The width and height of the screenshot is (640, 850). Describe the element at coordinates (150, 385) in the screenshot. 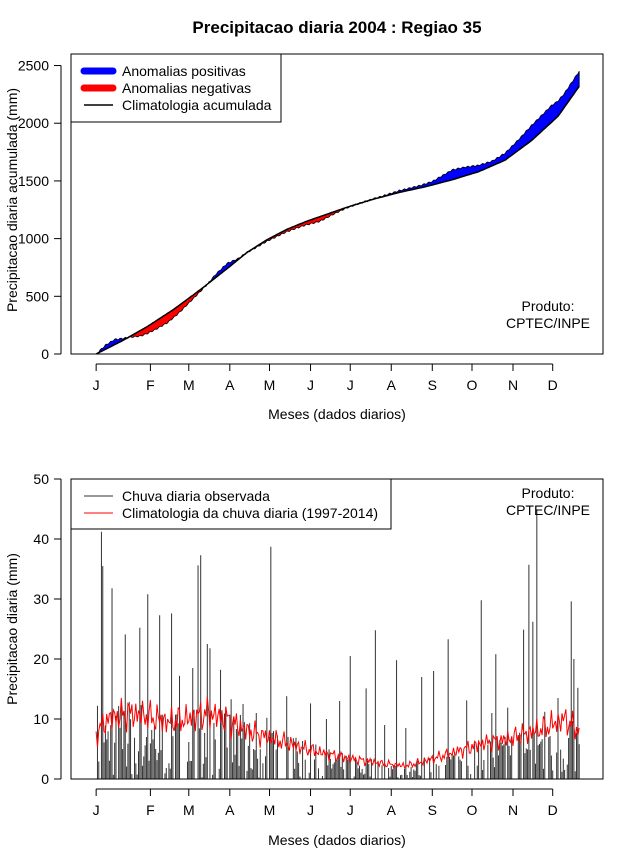

I see `accumulated-x-tick-label: F` at that location.